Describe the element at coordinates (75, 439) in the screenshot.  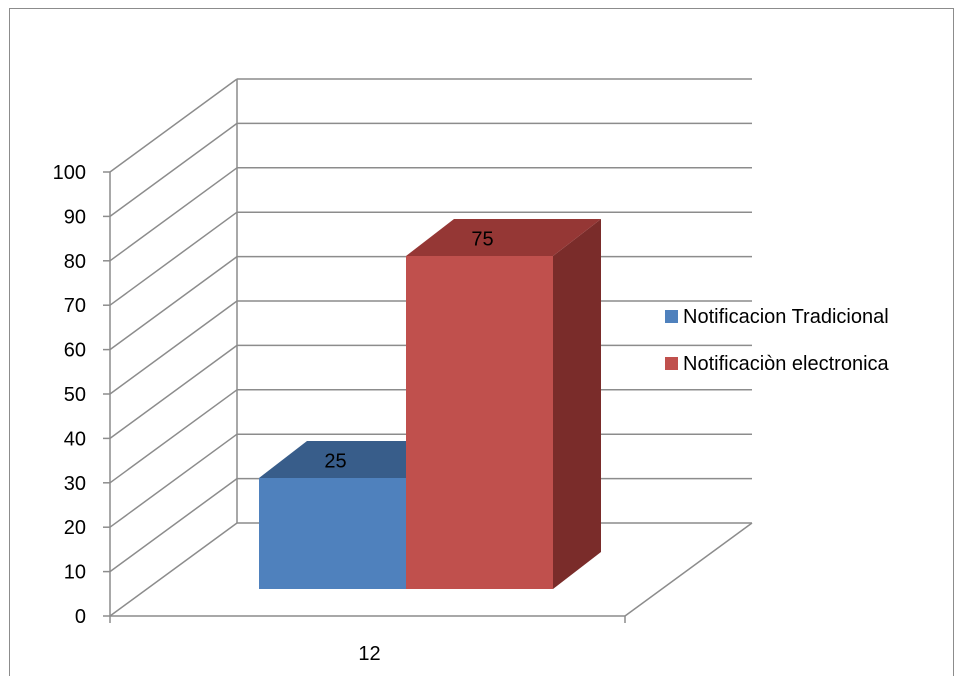
I see `y-tick-label: 40` at that location.